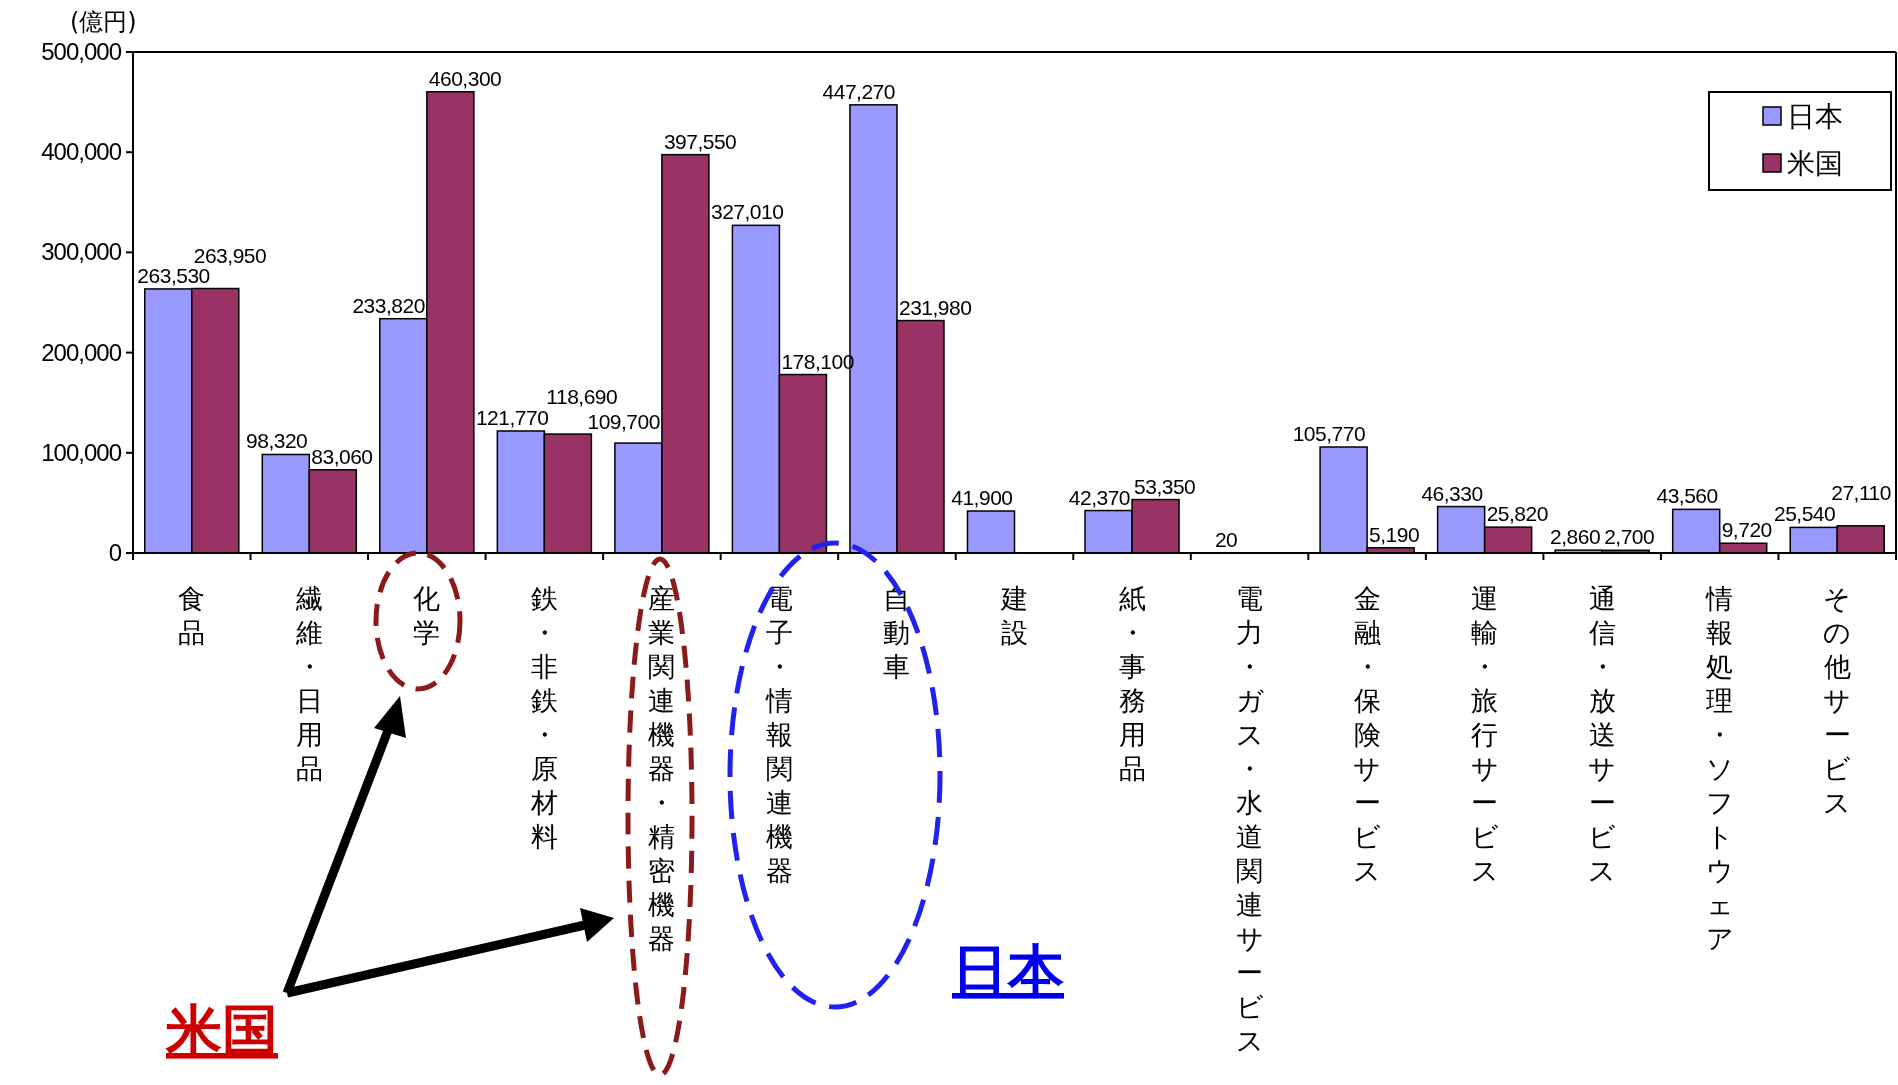 The width and height of the screenshot is (1898, 1085). What do you see at coordinates (1008, 970) in the screenshot?
I see `text: 日本` at bounding box center [1008, 970].